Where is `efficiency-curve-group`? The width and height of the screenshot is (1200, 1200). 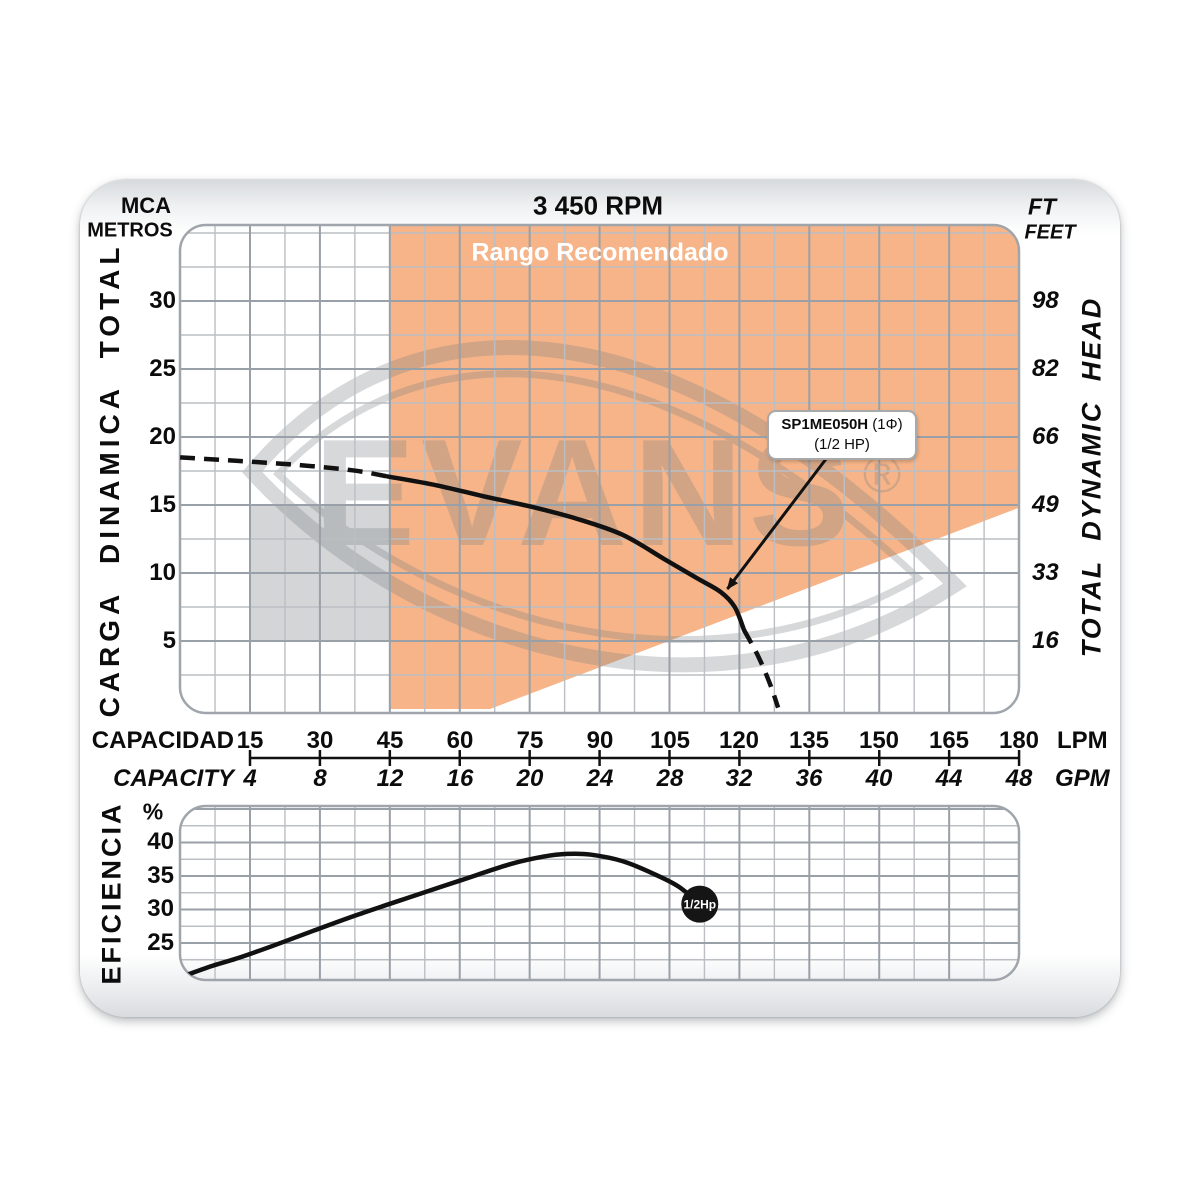
efficiency-curve-group is located at coordinates (444, 914).